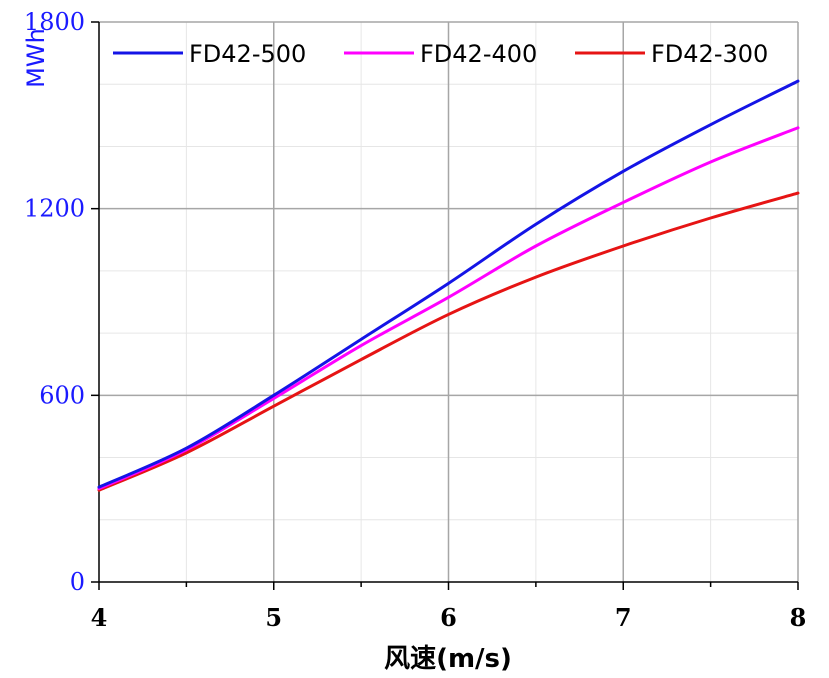 This screenshot has width=829, height=678. I want to click on y-axis-label: MWh, so click(36, 58).